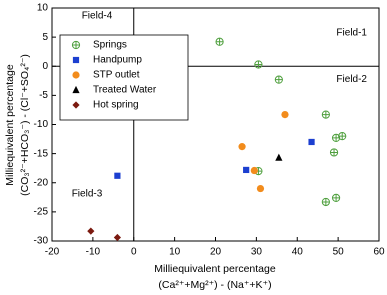 The height and width of the screenshot is (295, 387). Describe the element at coordinates (116, 75) in the screenshot. I see `legend-label: STP outlet` at that location.